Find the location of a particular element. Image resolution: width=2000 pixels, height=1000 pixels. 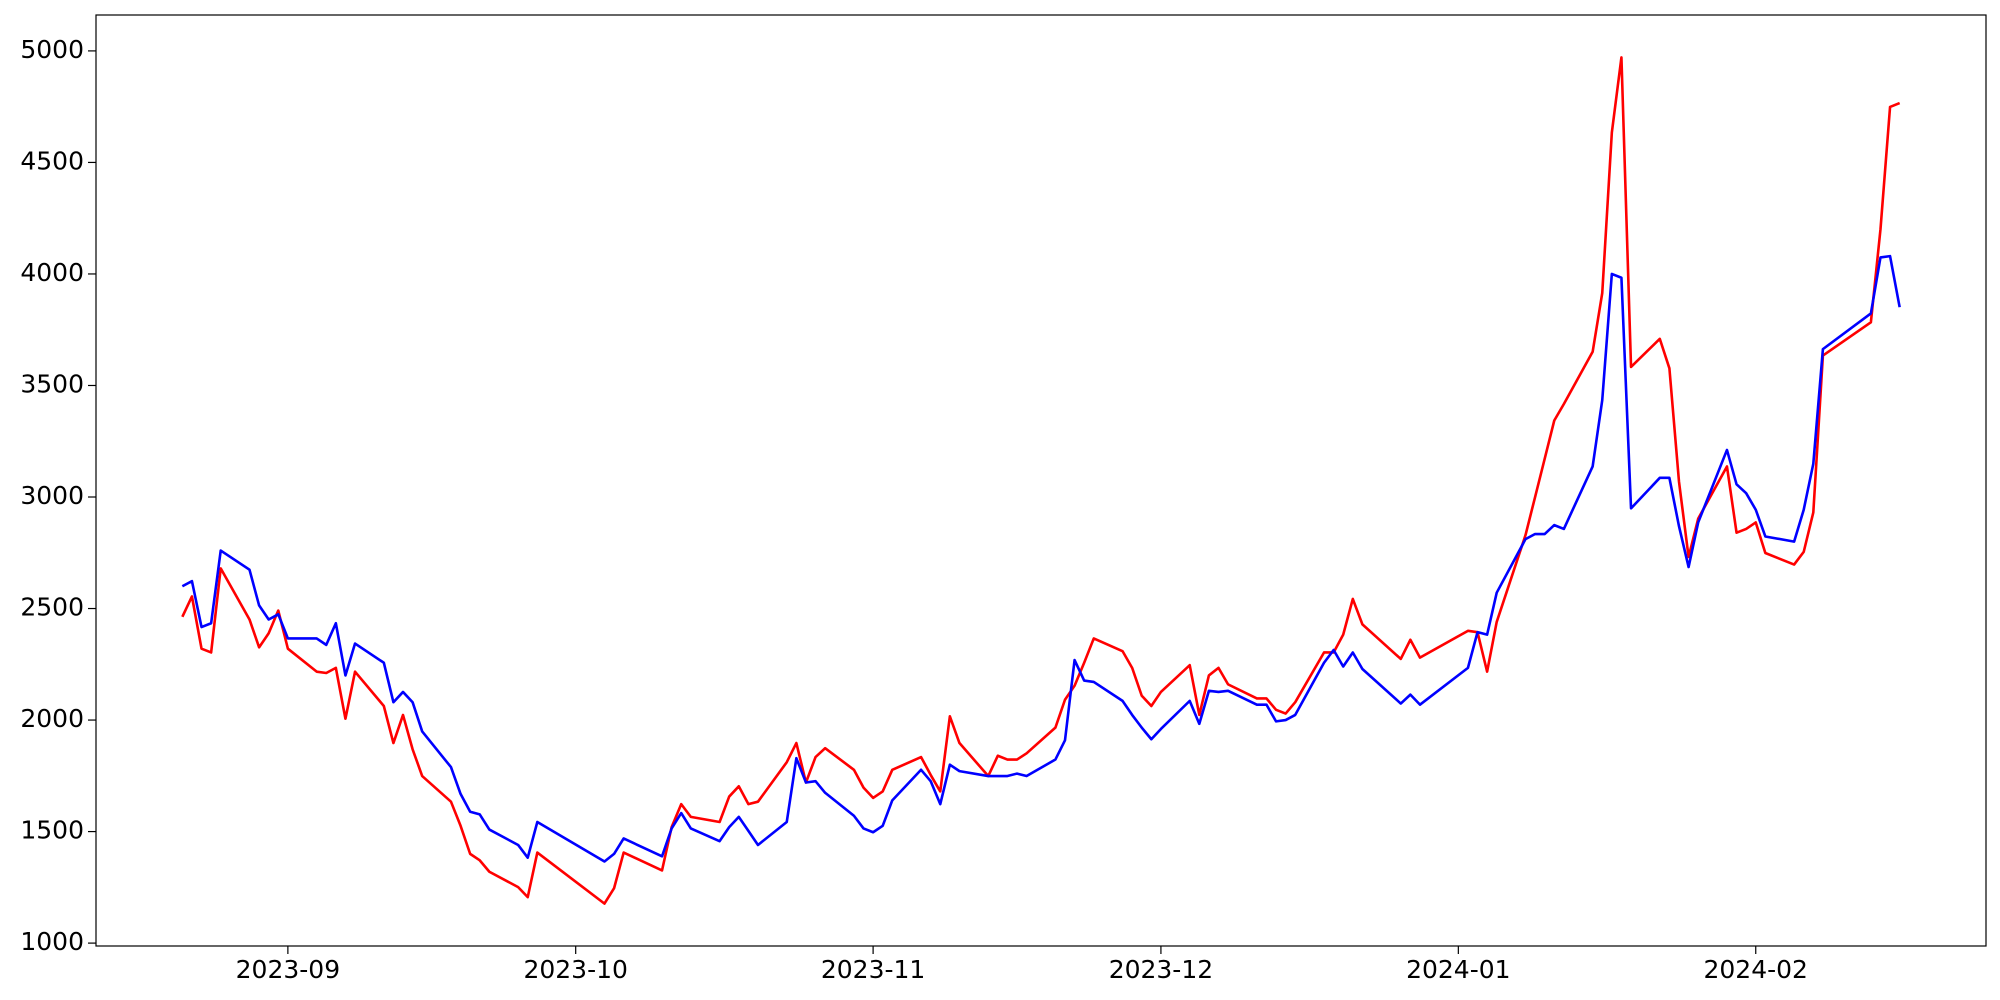

y-tick-label: 1500 is located at coordinates (52, 830).